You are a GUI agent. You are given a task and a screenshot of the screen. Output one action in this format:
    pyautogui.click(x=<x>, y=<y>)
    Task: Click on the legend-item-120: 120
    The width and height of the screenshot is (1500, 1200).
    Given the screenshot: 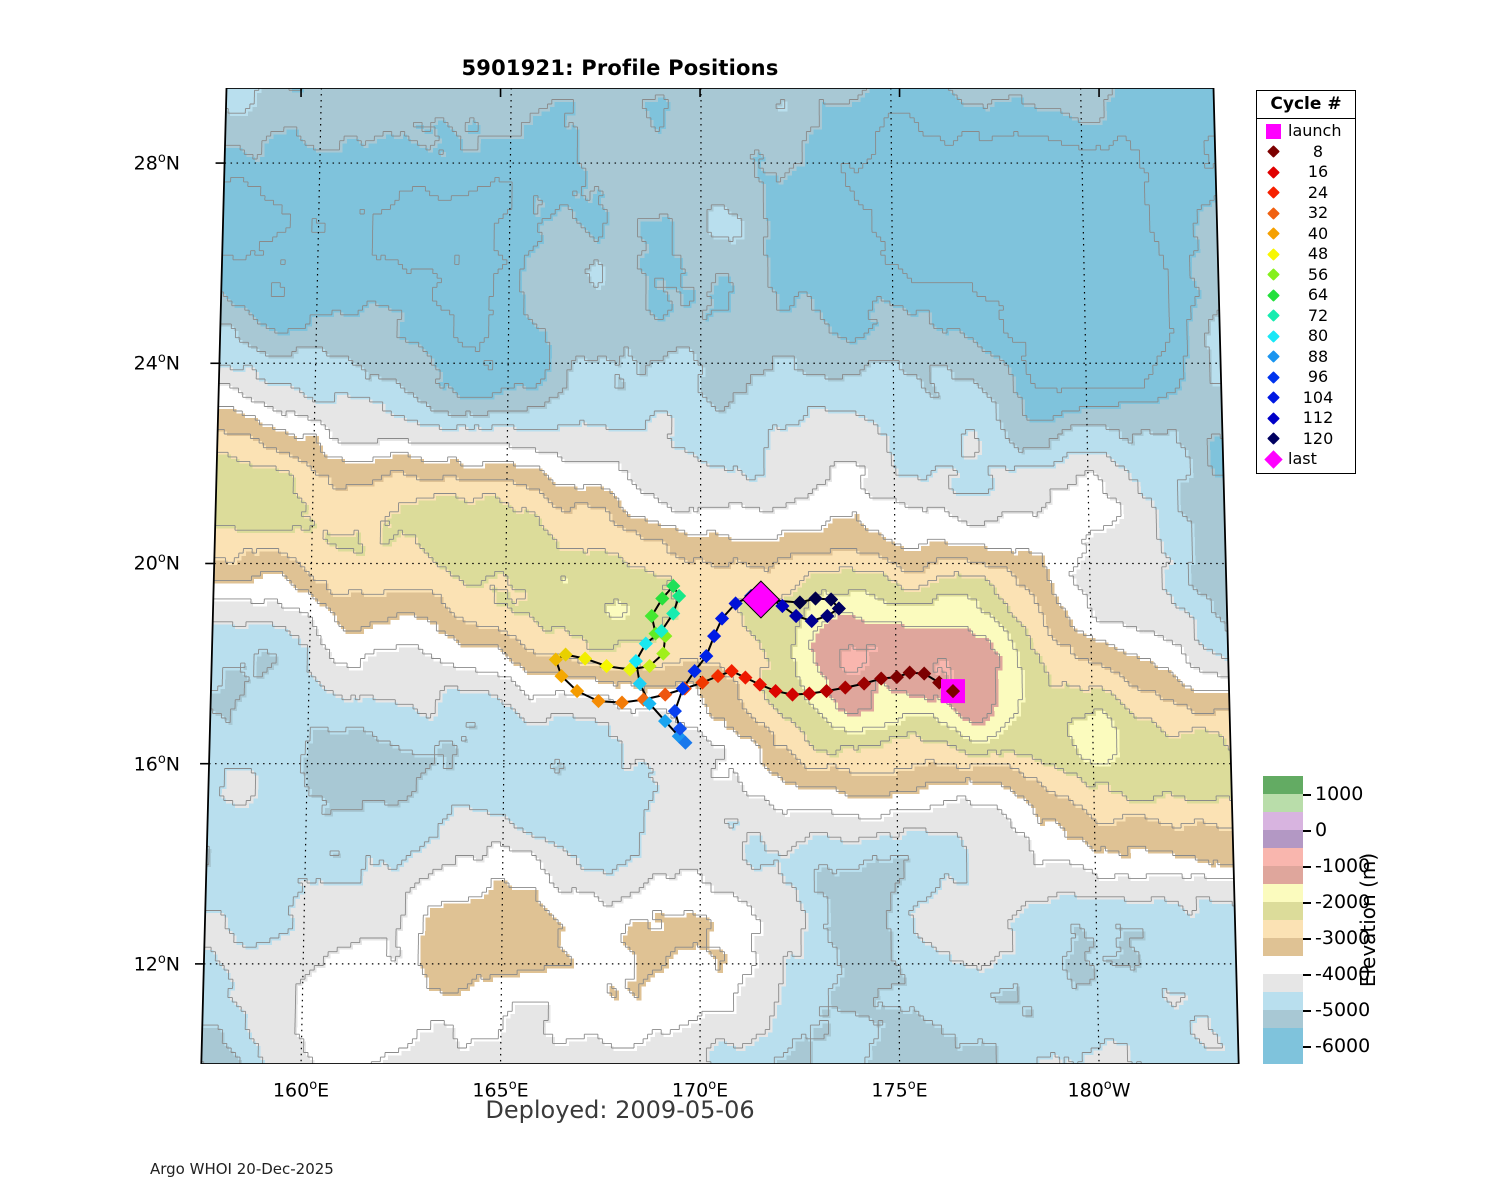 What is the action you would take?
    pyautogui.click(x=1306, y=439)
    